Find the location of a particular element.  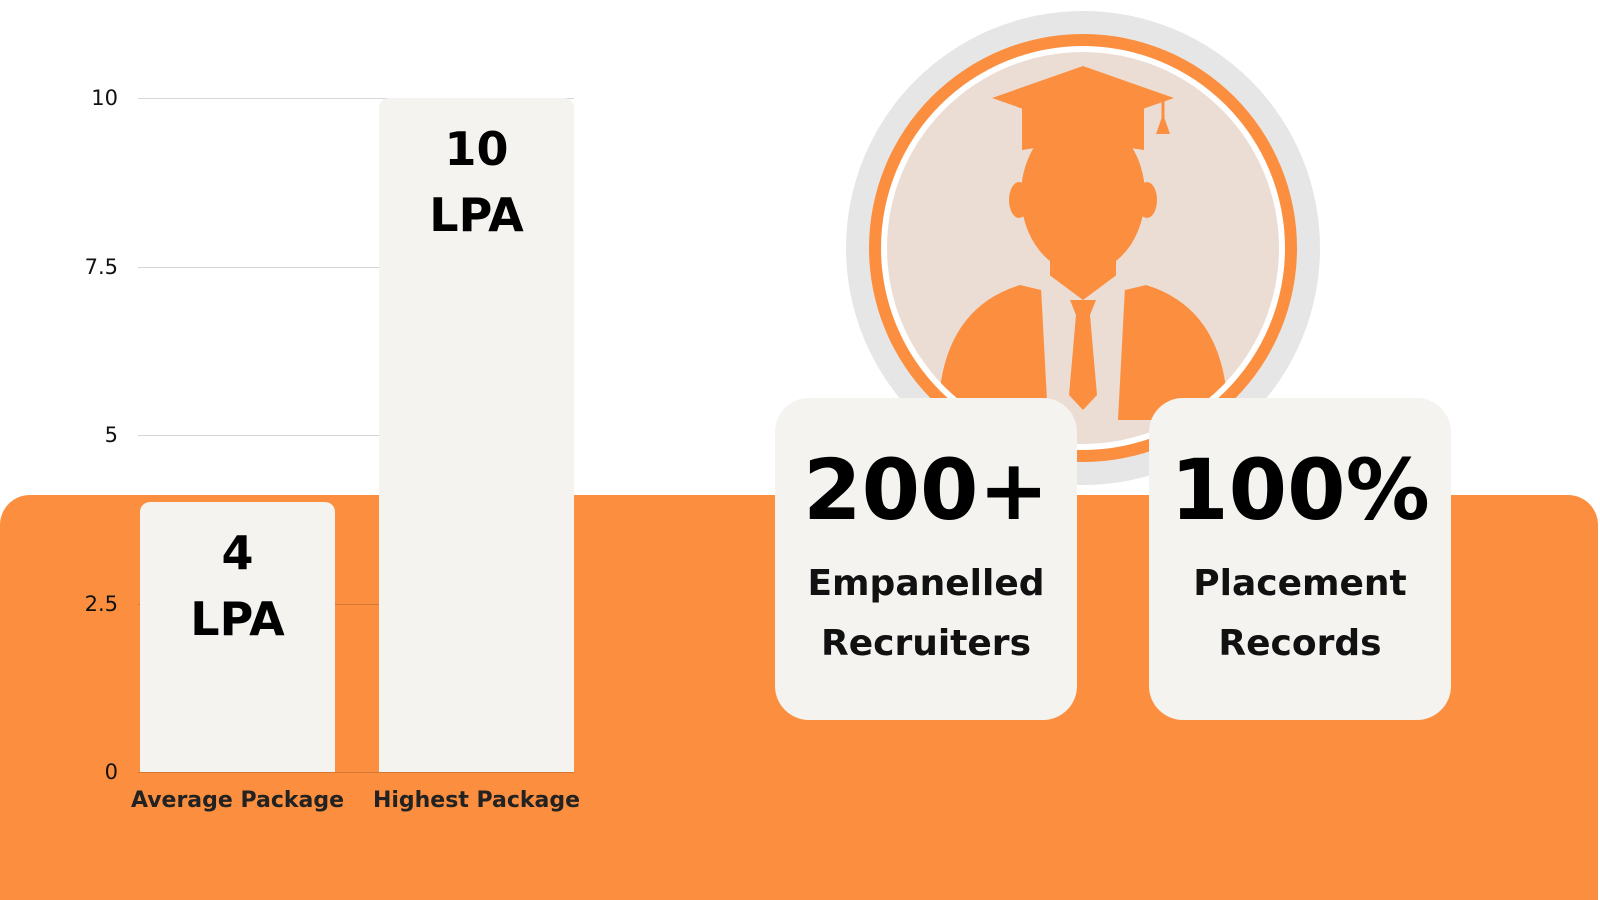

x-tick-label: Highest Package is located at coordinates (476, 800).